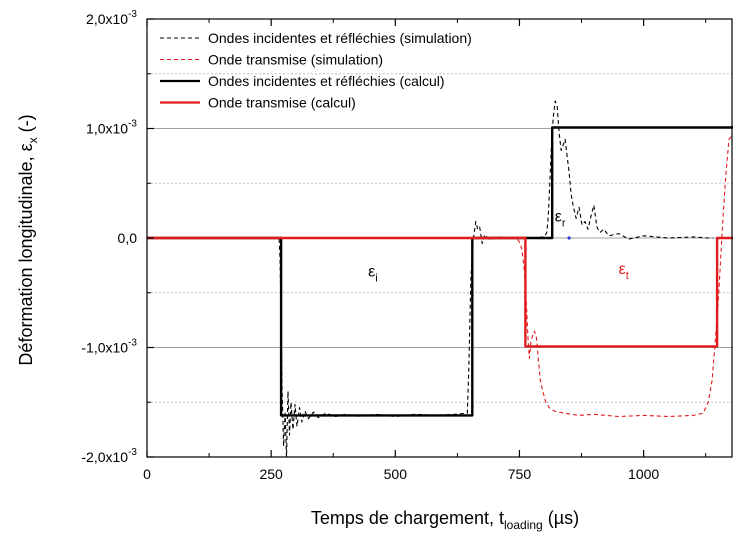  I want to click on x-axis-label: Temps de chargement, tloading (µs), so click(445, 520).